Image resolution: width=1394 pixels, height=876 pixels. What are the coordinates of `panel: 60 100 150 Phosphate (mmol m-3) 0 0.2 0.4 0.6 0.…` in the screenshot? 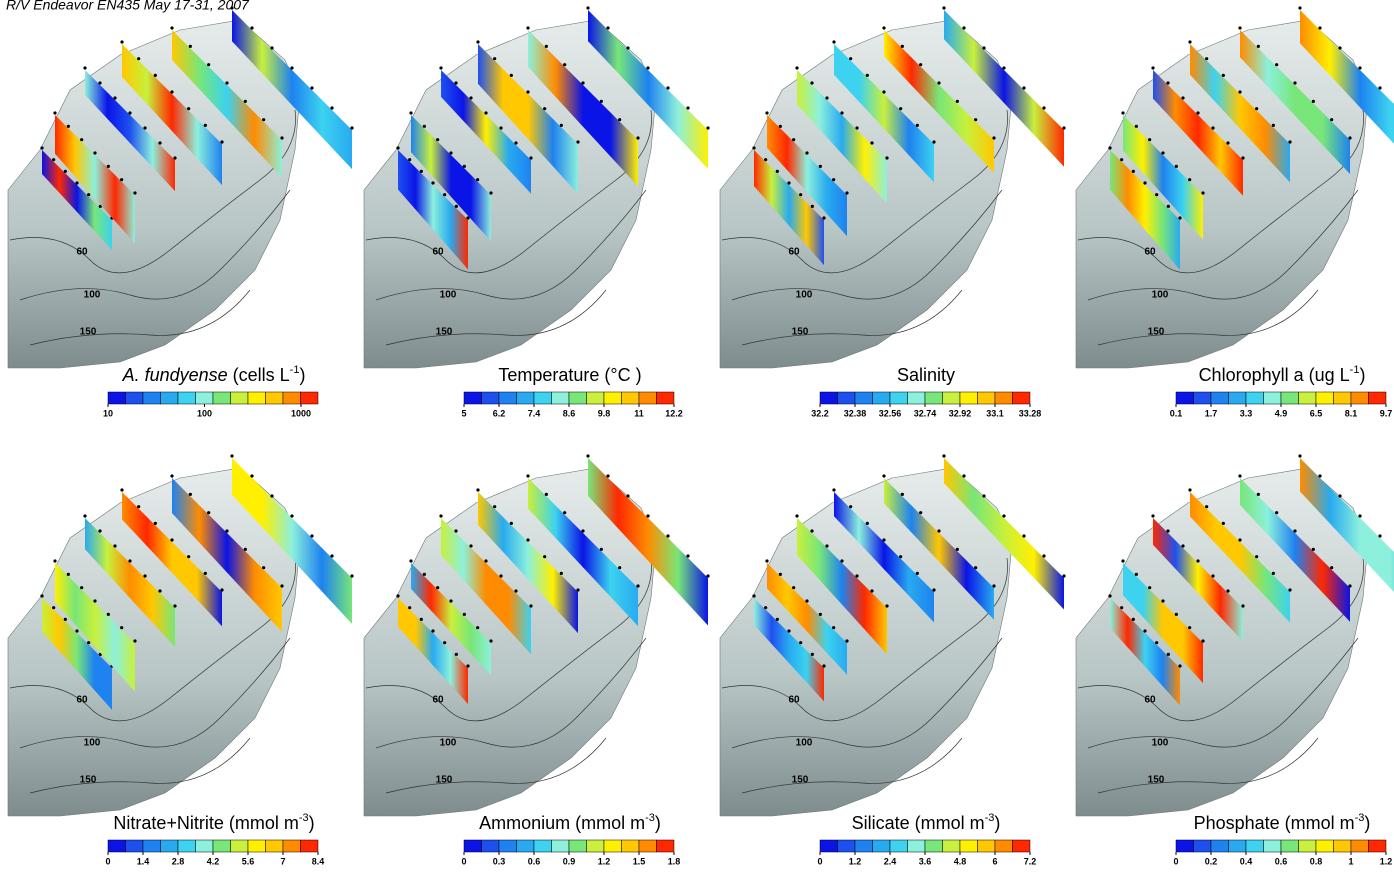 It's located at (1234, 660).